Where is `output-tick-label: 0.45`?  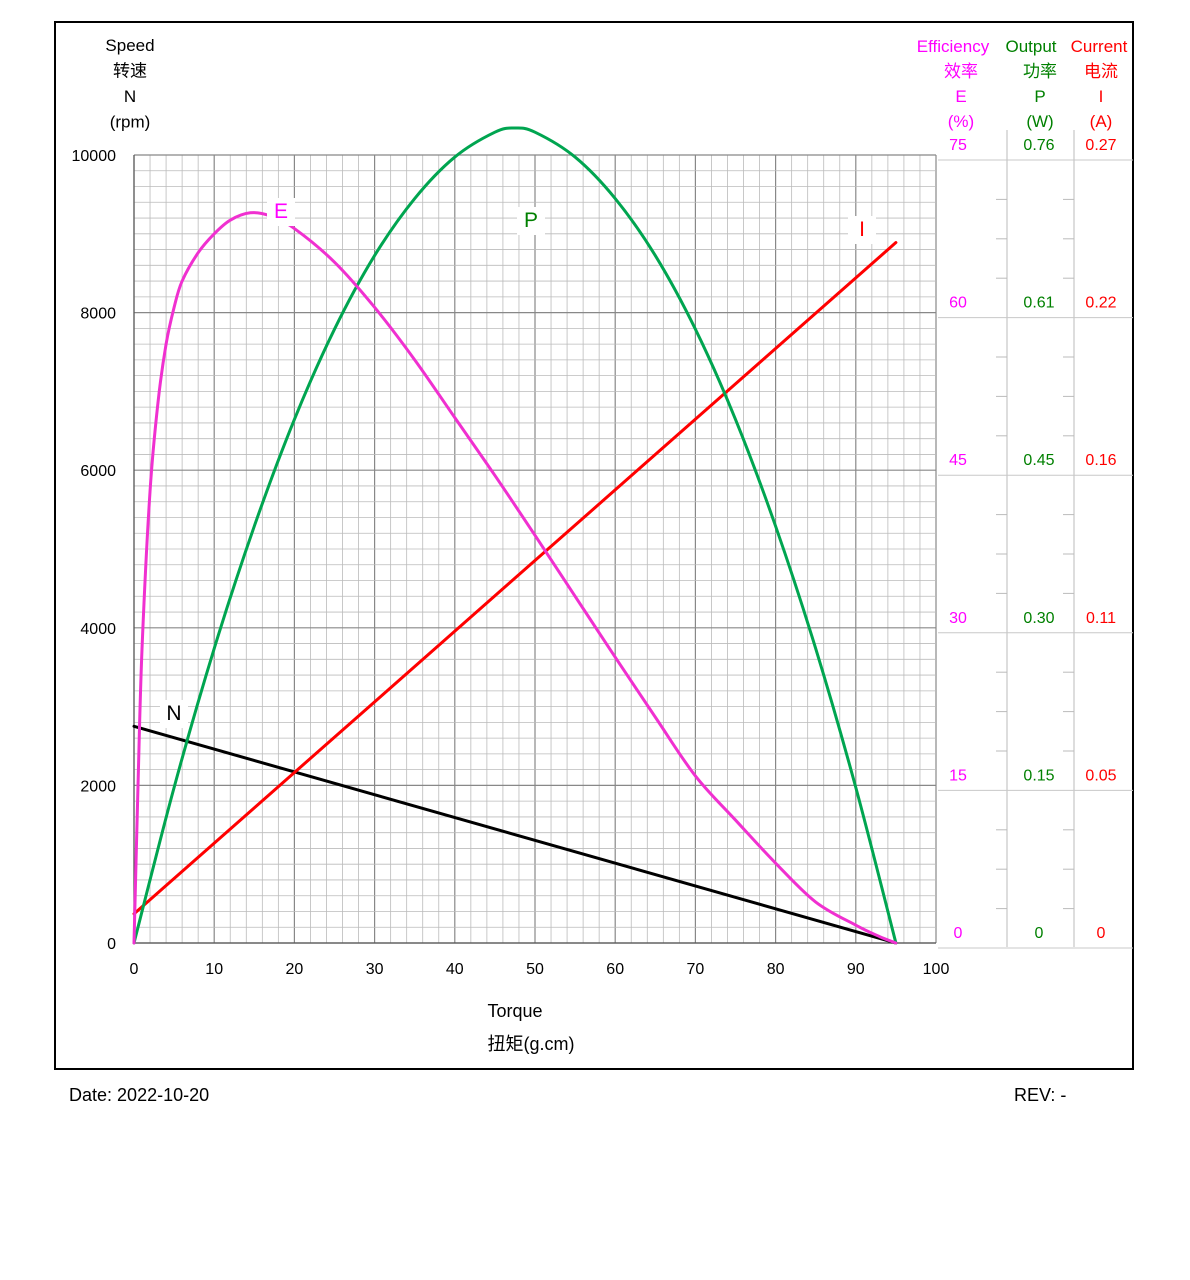
output-tick-label: 0.45 is located at coordinates (1038, 460).